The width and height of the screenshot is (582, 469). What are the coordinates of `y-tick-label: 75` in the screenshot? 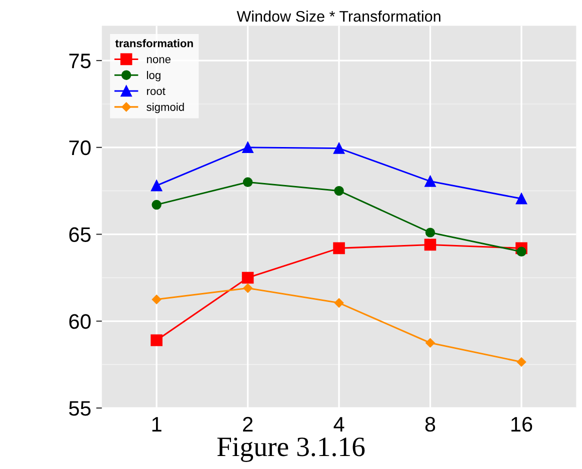 It's located at (80, 61).